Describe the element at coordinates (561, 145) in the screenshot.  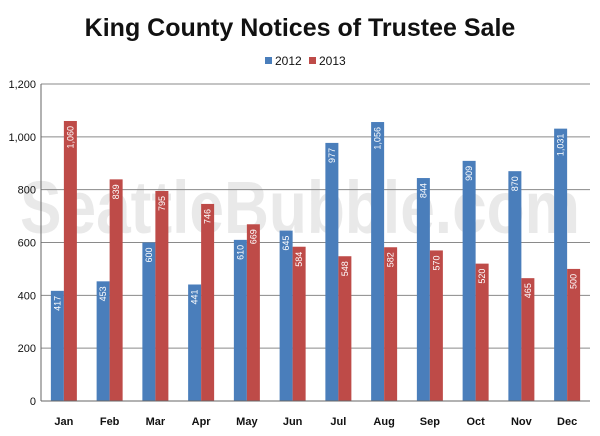
I see `data-label: 1,031` at that location.